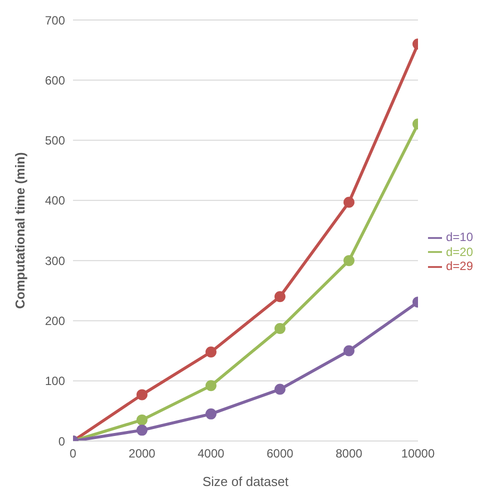  I want to click on x-tick-label: 6000, so click(280, 453).